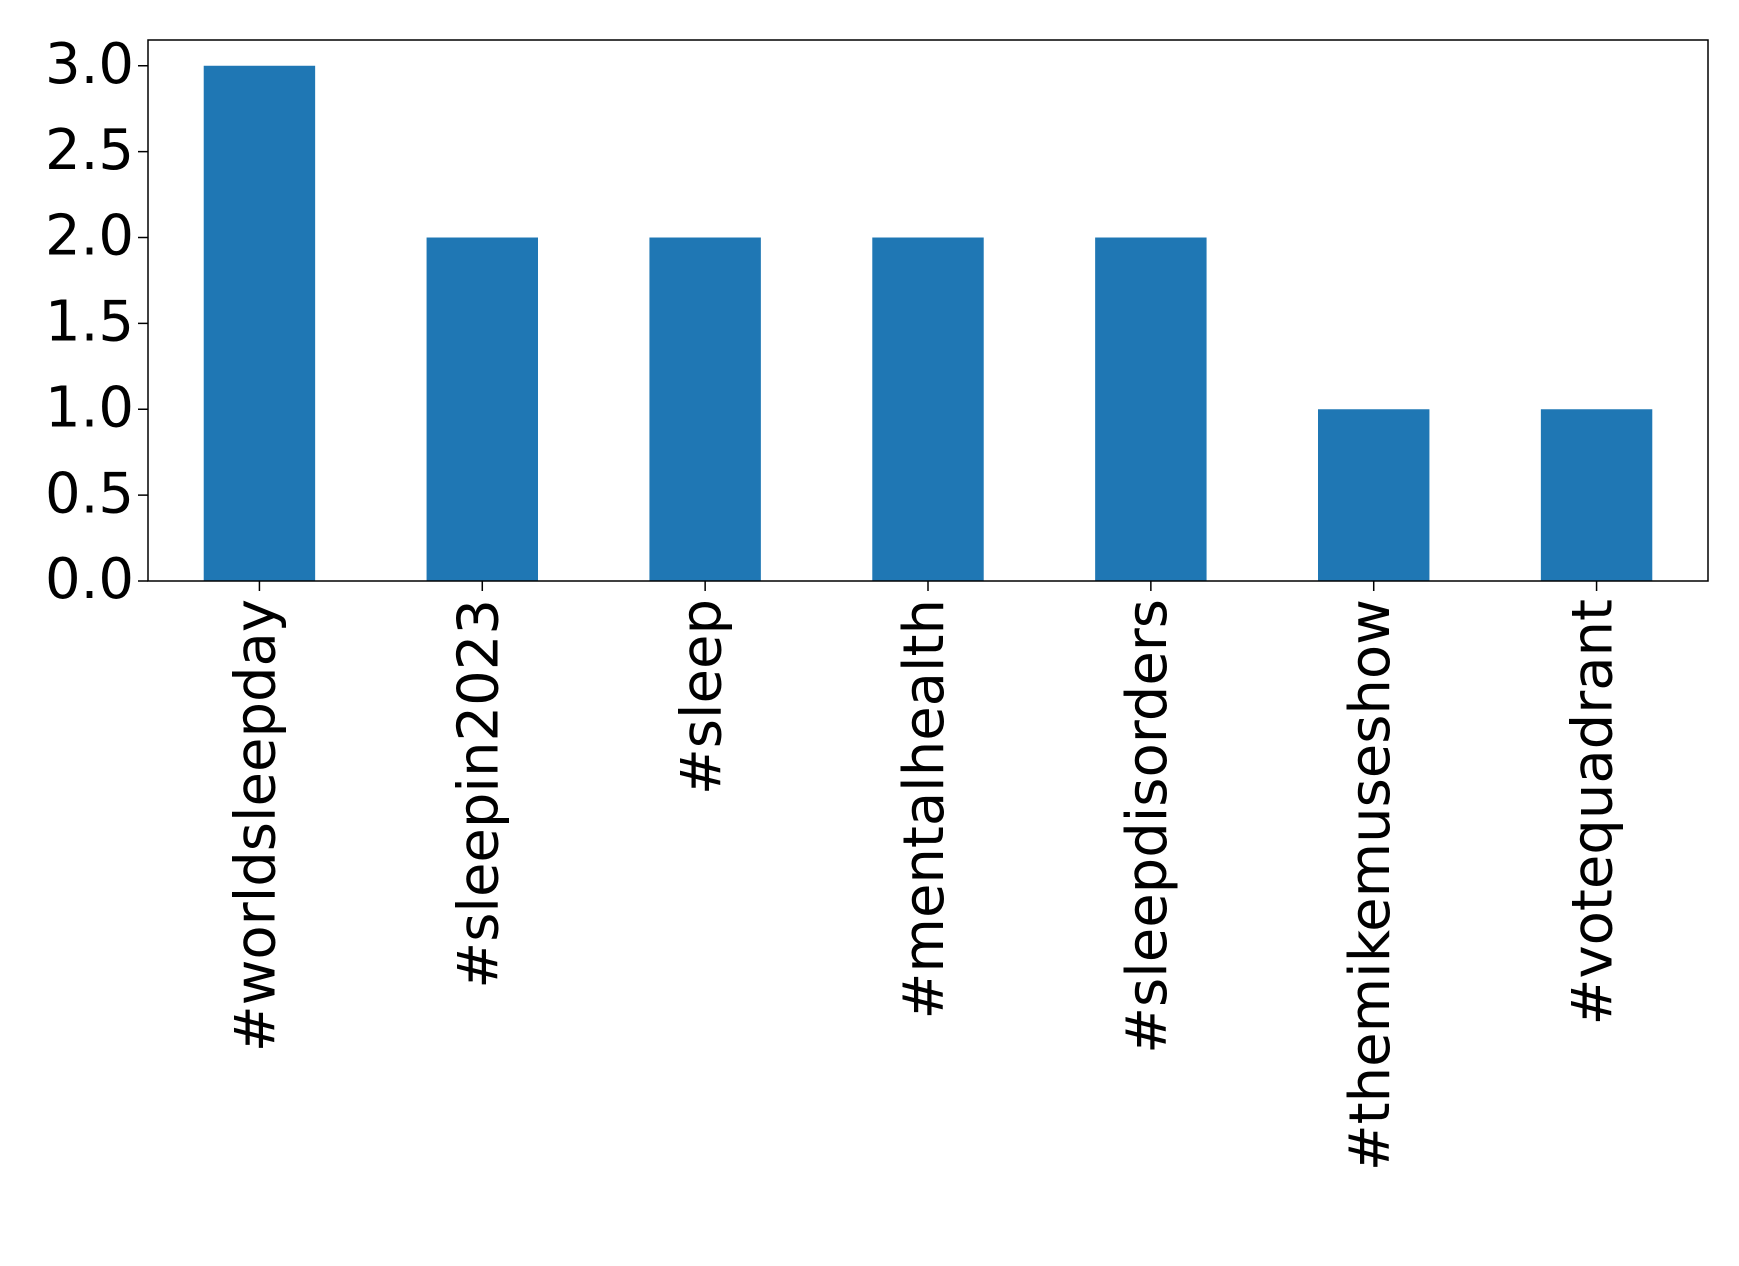 The image size is (1739, 1266). What do you see at coordinates (89, 579) in the screenshot?
I see `y-tick-label: 0.0` at bounding box center [89, 579].